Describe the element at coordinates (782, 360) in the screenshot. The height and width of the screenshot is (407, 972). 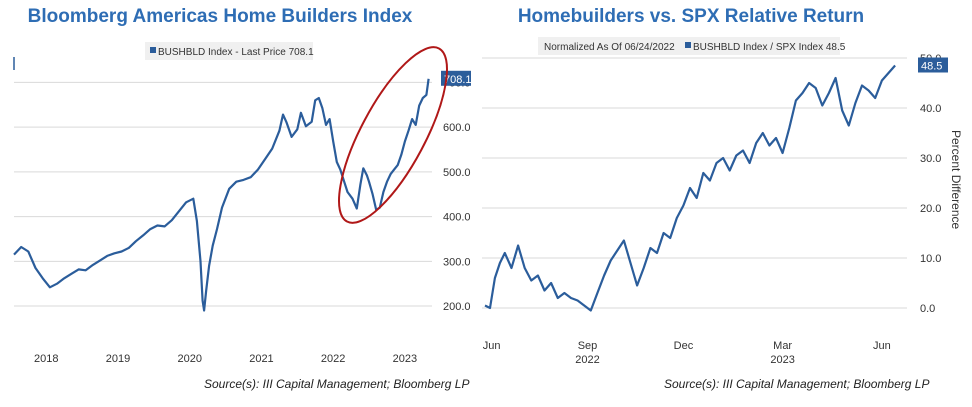
I see `right-xgroup-label: 2023` at that location.